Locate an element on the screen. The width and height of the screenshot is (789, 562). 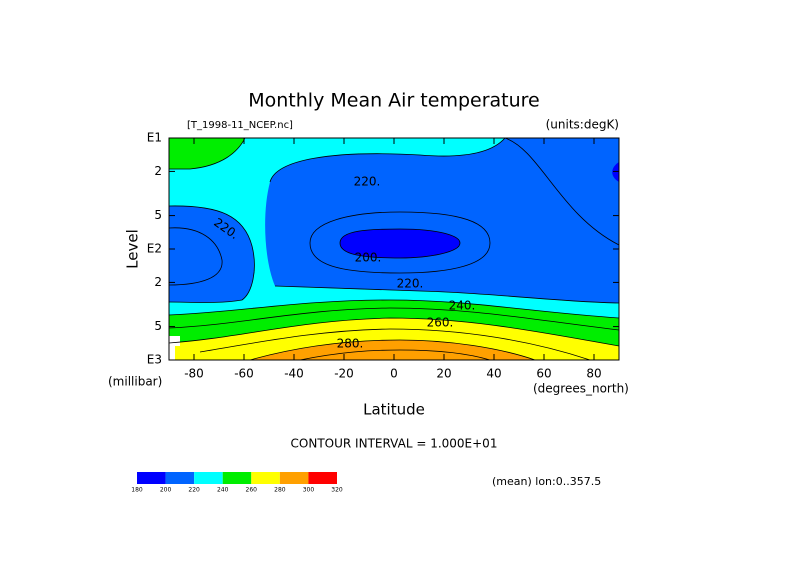
contour-label: 200. is located at coordinates (368, 258).